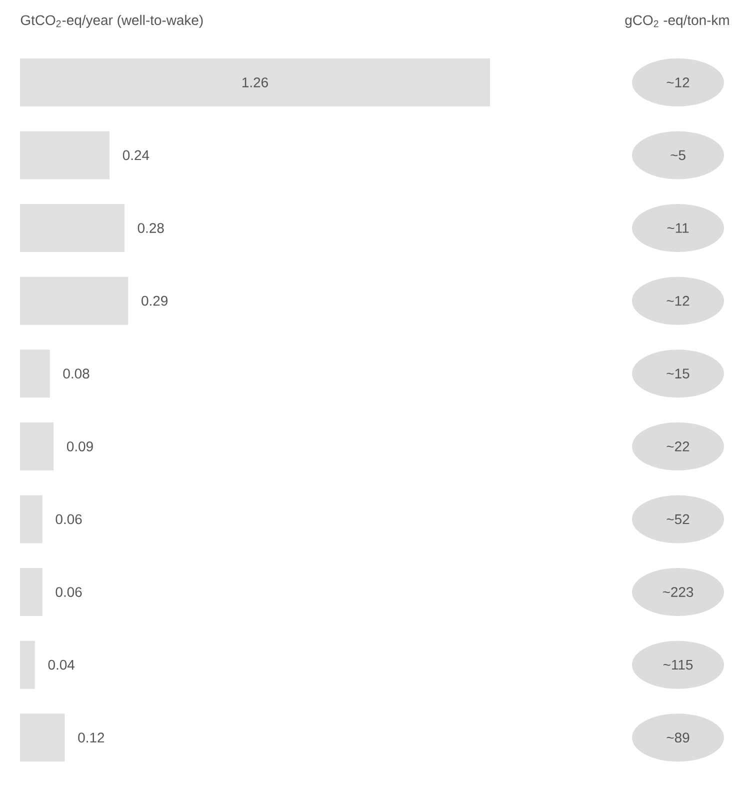 The height and width of the screenshot is (785, 732). I want to click on data-label: 0.29, so click(155, 301).